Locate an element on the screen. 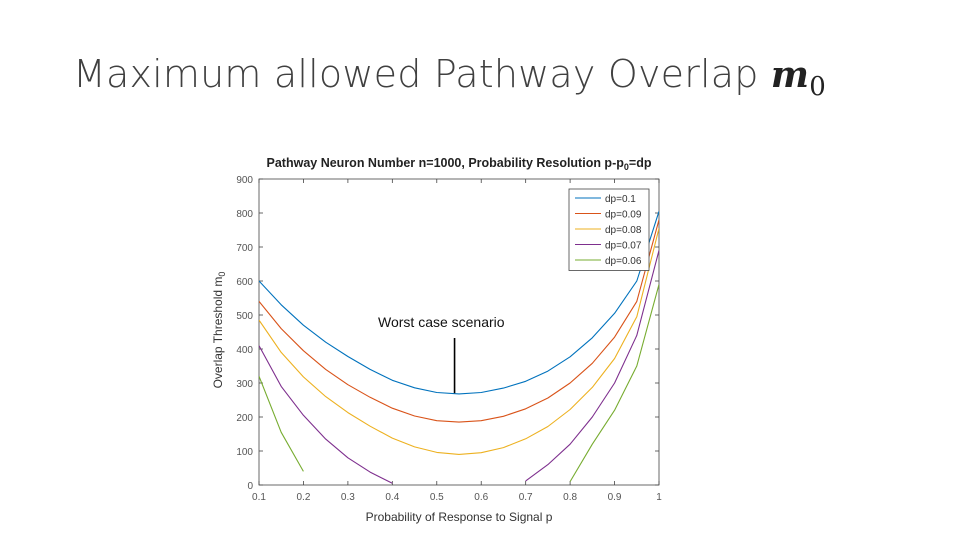  y-tick-label: 200 is located at coordinates (244, 418).